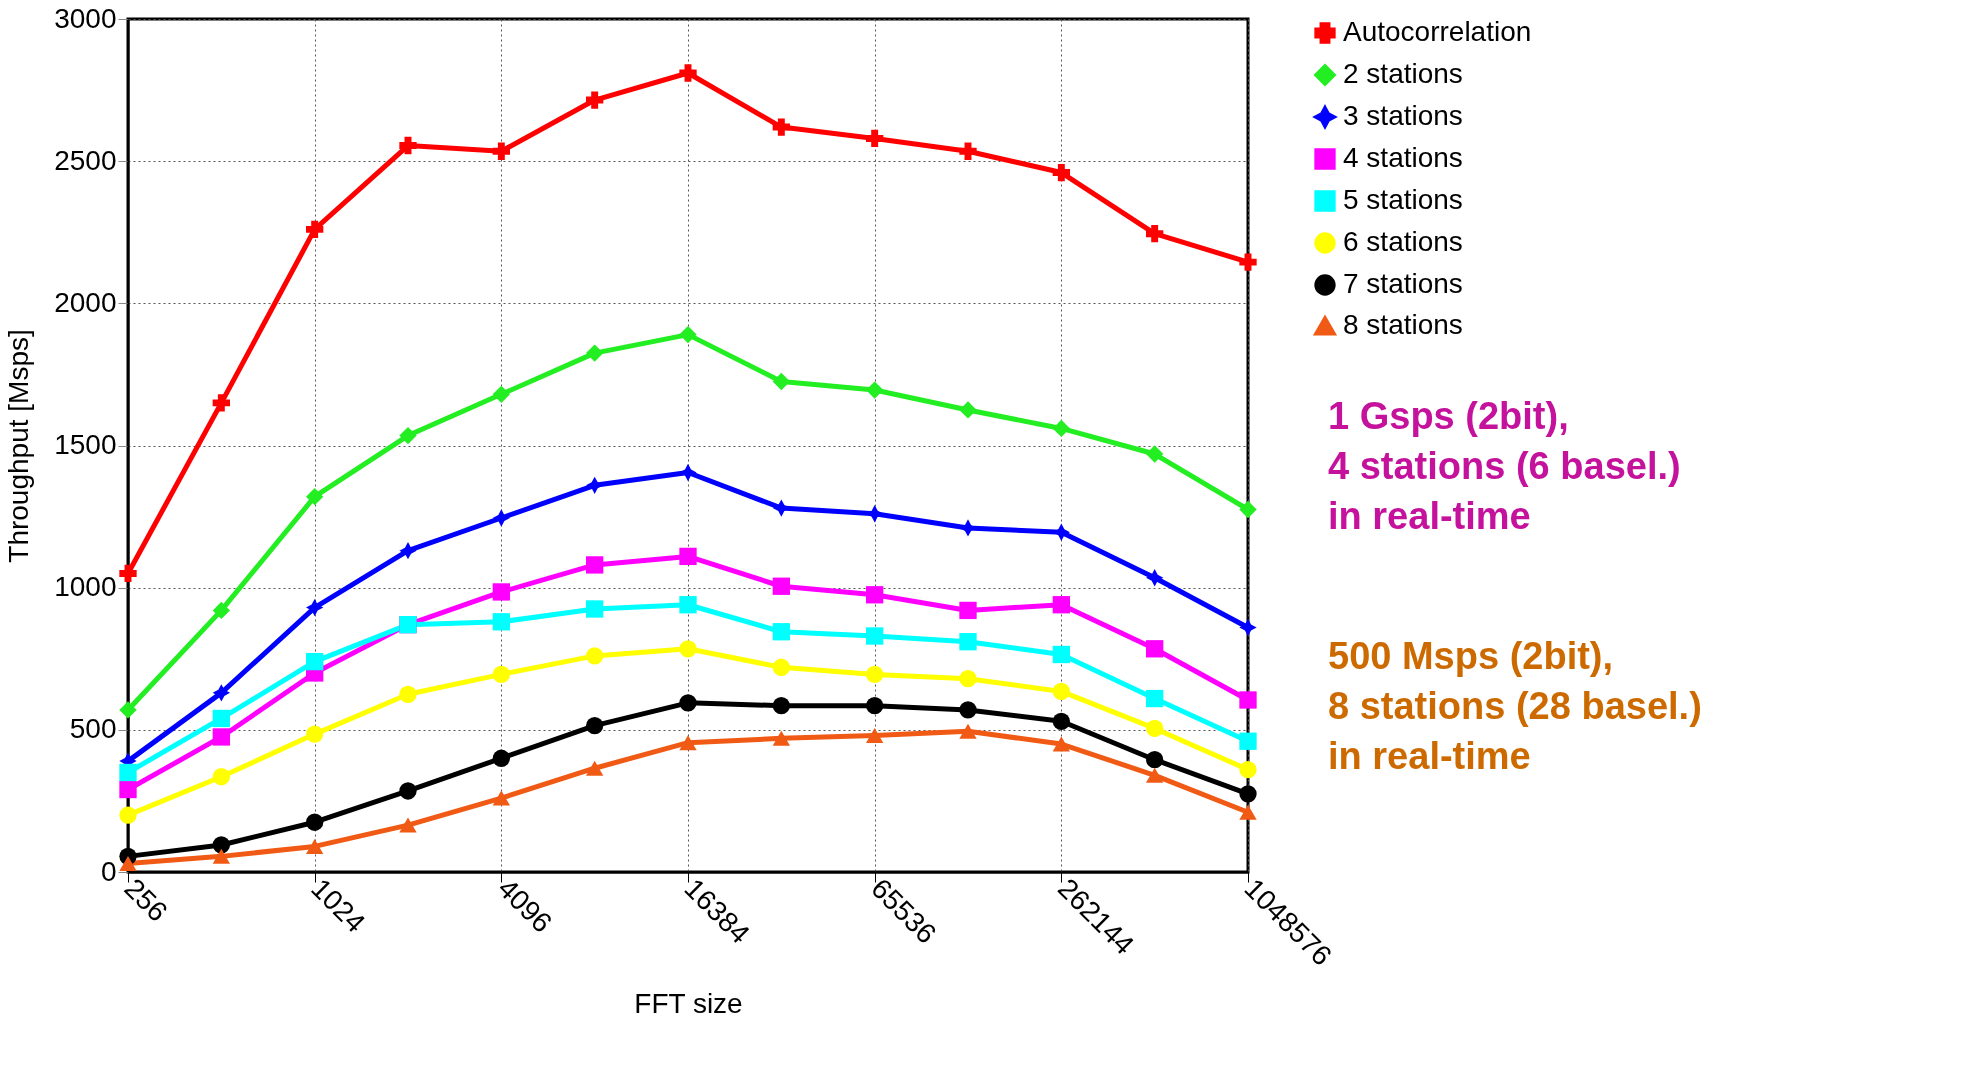 The height and width of the screenshot is (1089, 1970). I want to click on y-tick-label: 1500, so click(85, 444).